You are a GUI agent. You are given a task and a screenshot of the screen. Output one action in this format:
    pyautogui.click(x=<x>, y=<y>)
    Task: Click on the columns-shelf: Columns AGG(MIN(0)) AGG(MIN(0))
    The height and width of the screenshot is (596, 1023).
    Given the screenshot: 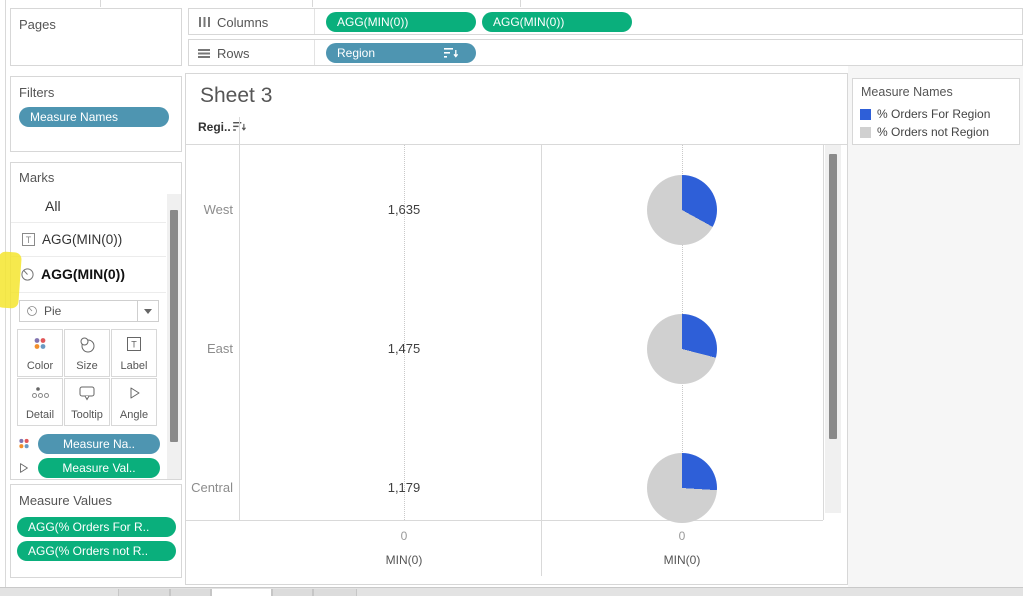 What is the action you would take?
    pyautogui.click(x=605, y=21)
    